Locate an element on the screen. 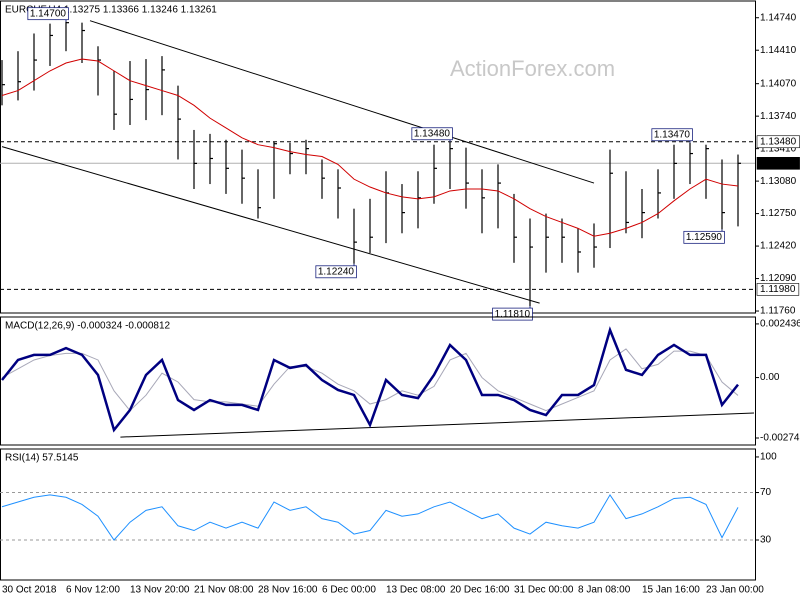  y-tick-label: 1.12090 is located at coordinates (778, 278).